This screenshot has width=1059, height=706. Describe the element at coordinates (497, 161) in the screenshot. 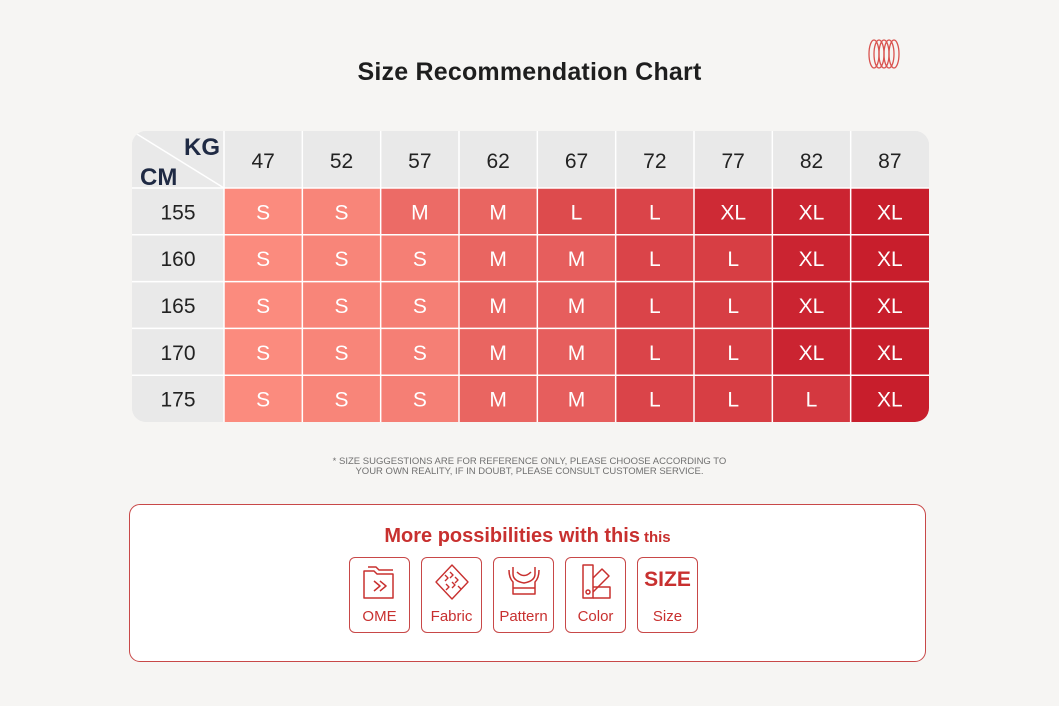

I see `weight-header: 62` at that location.